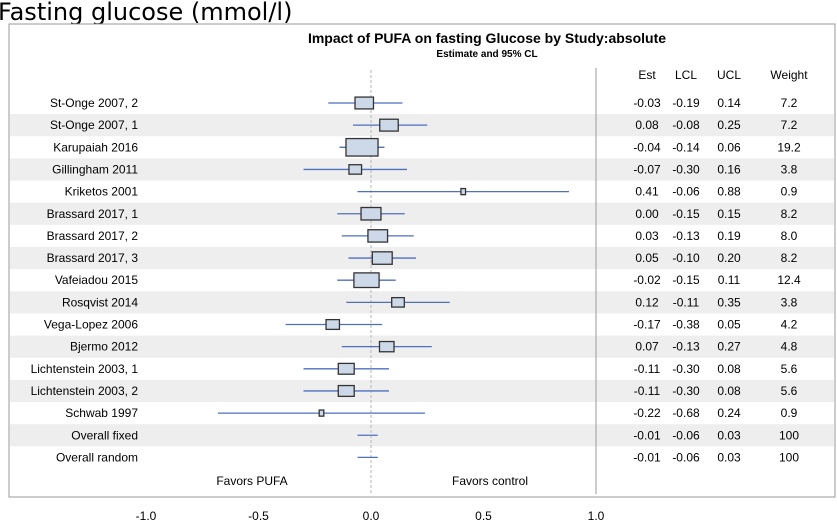  I want to click on study-row-karupaiah-2016: Karupaiah 2016 -0.04 -0.14 0.06 19.2, so click(427, 147).